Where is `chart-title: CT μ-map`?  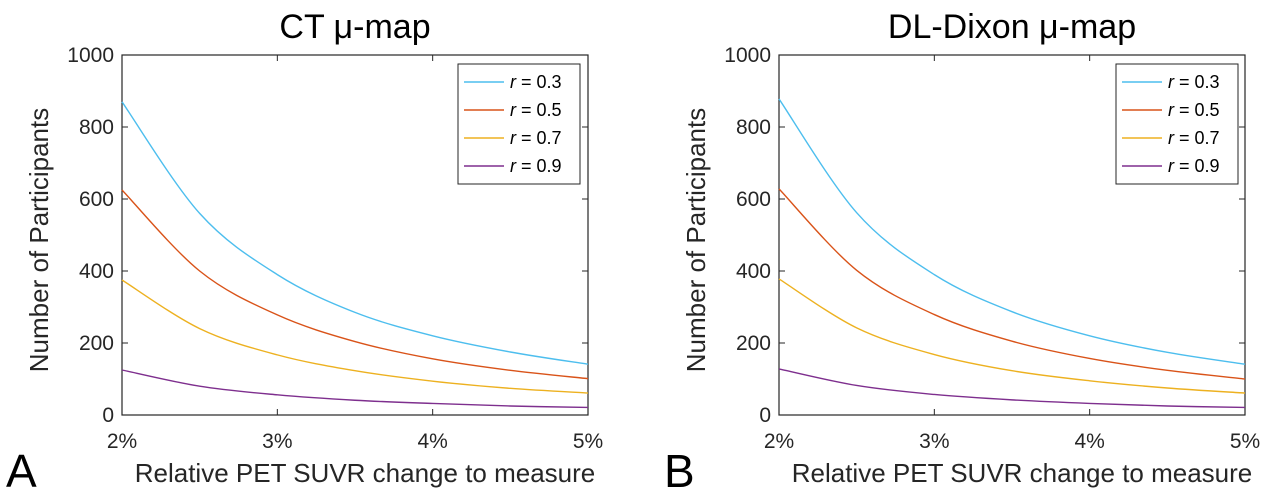
chart-title: CT μ-map is located at coordinates (354, 27).